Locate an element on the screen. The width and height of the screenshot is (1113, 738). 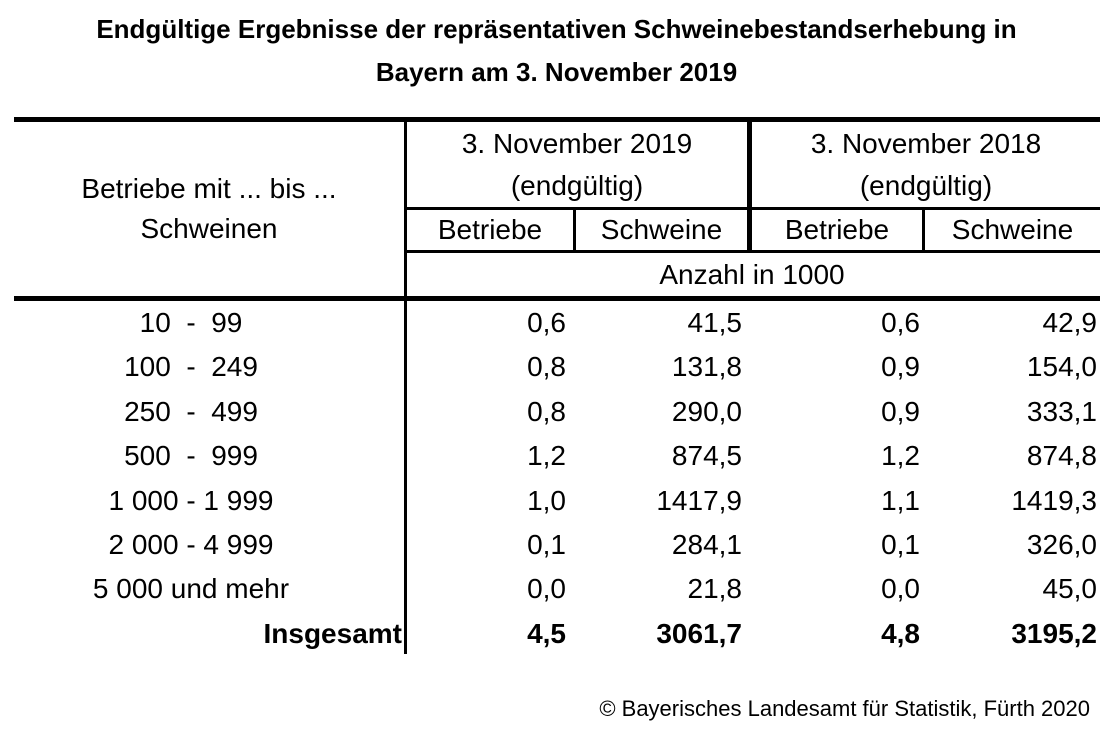
betriebe-2018-value: 1,2 is located at coordinates (900, 456).